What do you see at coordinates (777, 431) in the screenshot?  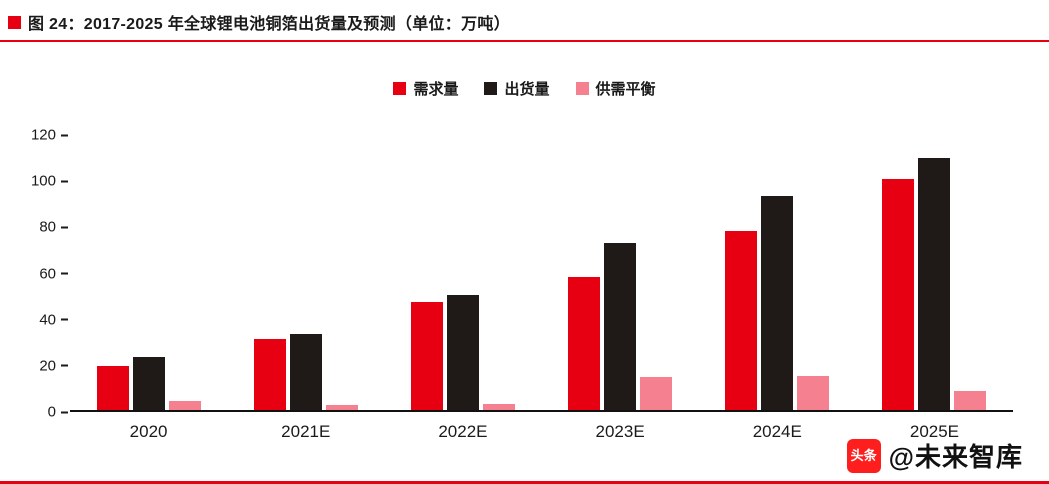 I see `x-label-2024E: 2024E` at bounding box center [777, 431].